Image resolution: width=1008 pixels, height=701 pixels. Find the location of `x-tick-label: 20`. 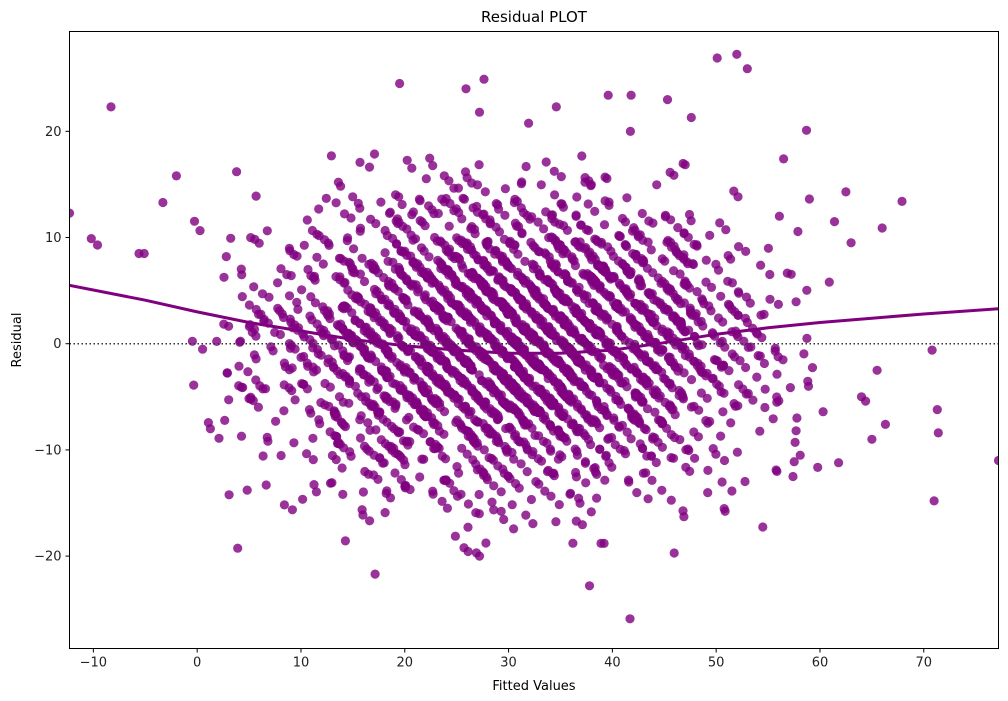

x-tick-label: 20 is located at coordinates (404, 663).